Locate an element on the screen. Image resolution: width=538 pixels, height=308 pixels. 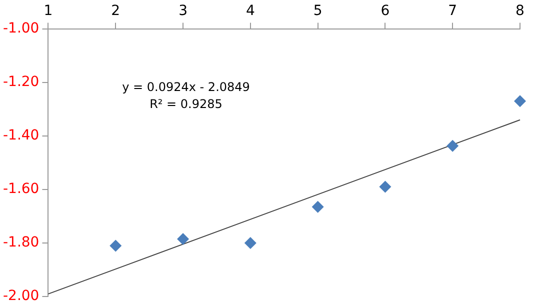
x-tick-label: 6 is located at coordinates (385, 11).